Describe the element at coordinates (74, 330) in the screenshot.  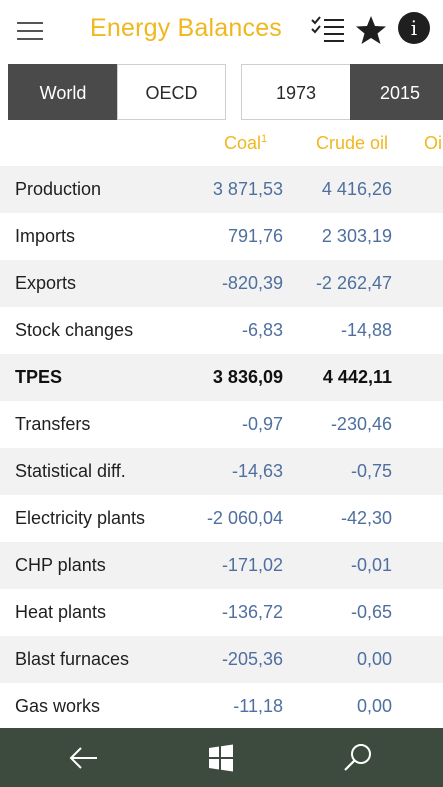
I see `row-label: Stock changes` at that location.